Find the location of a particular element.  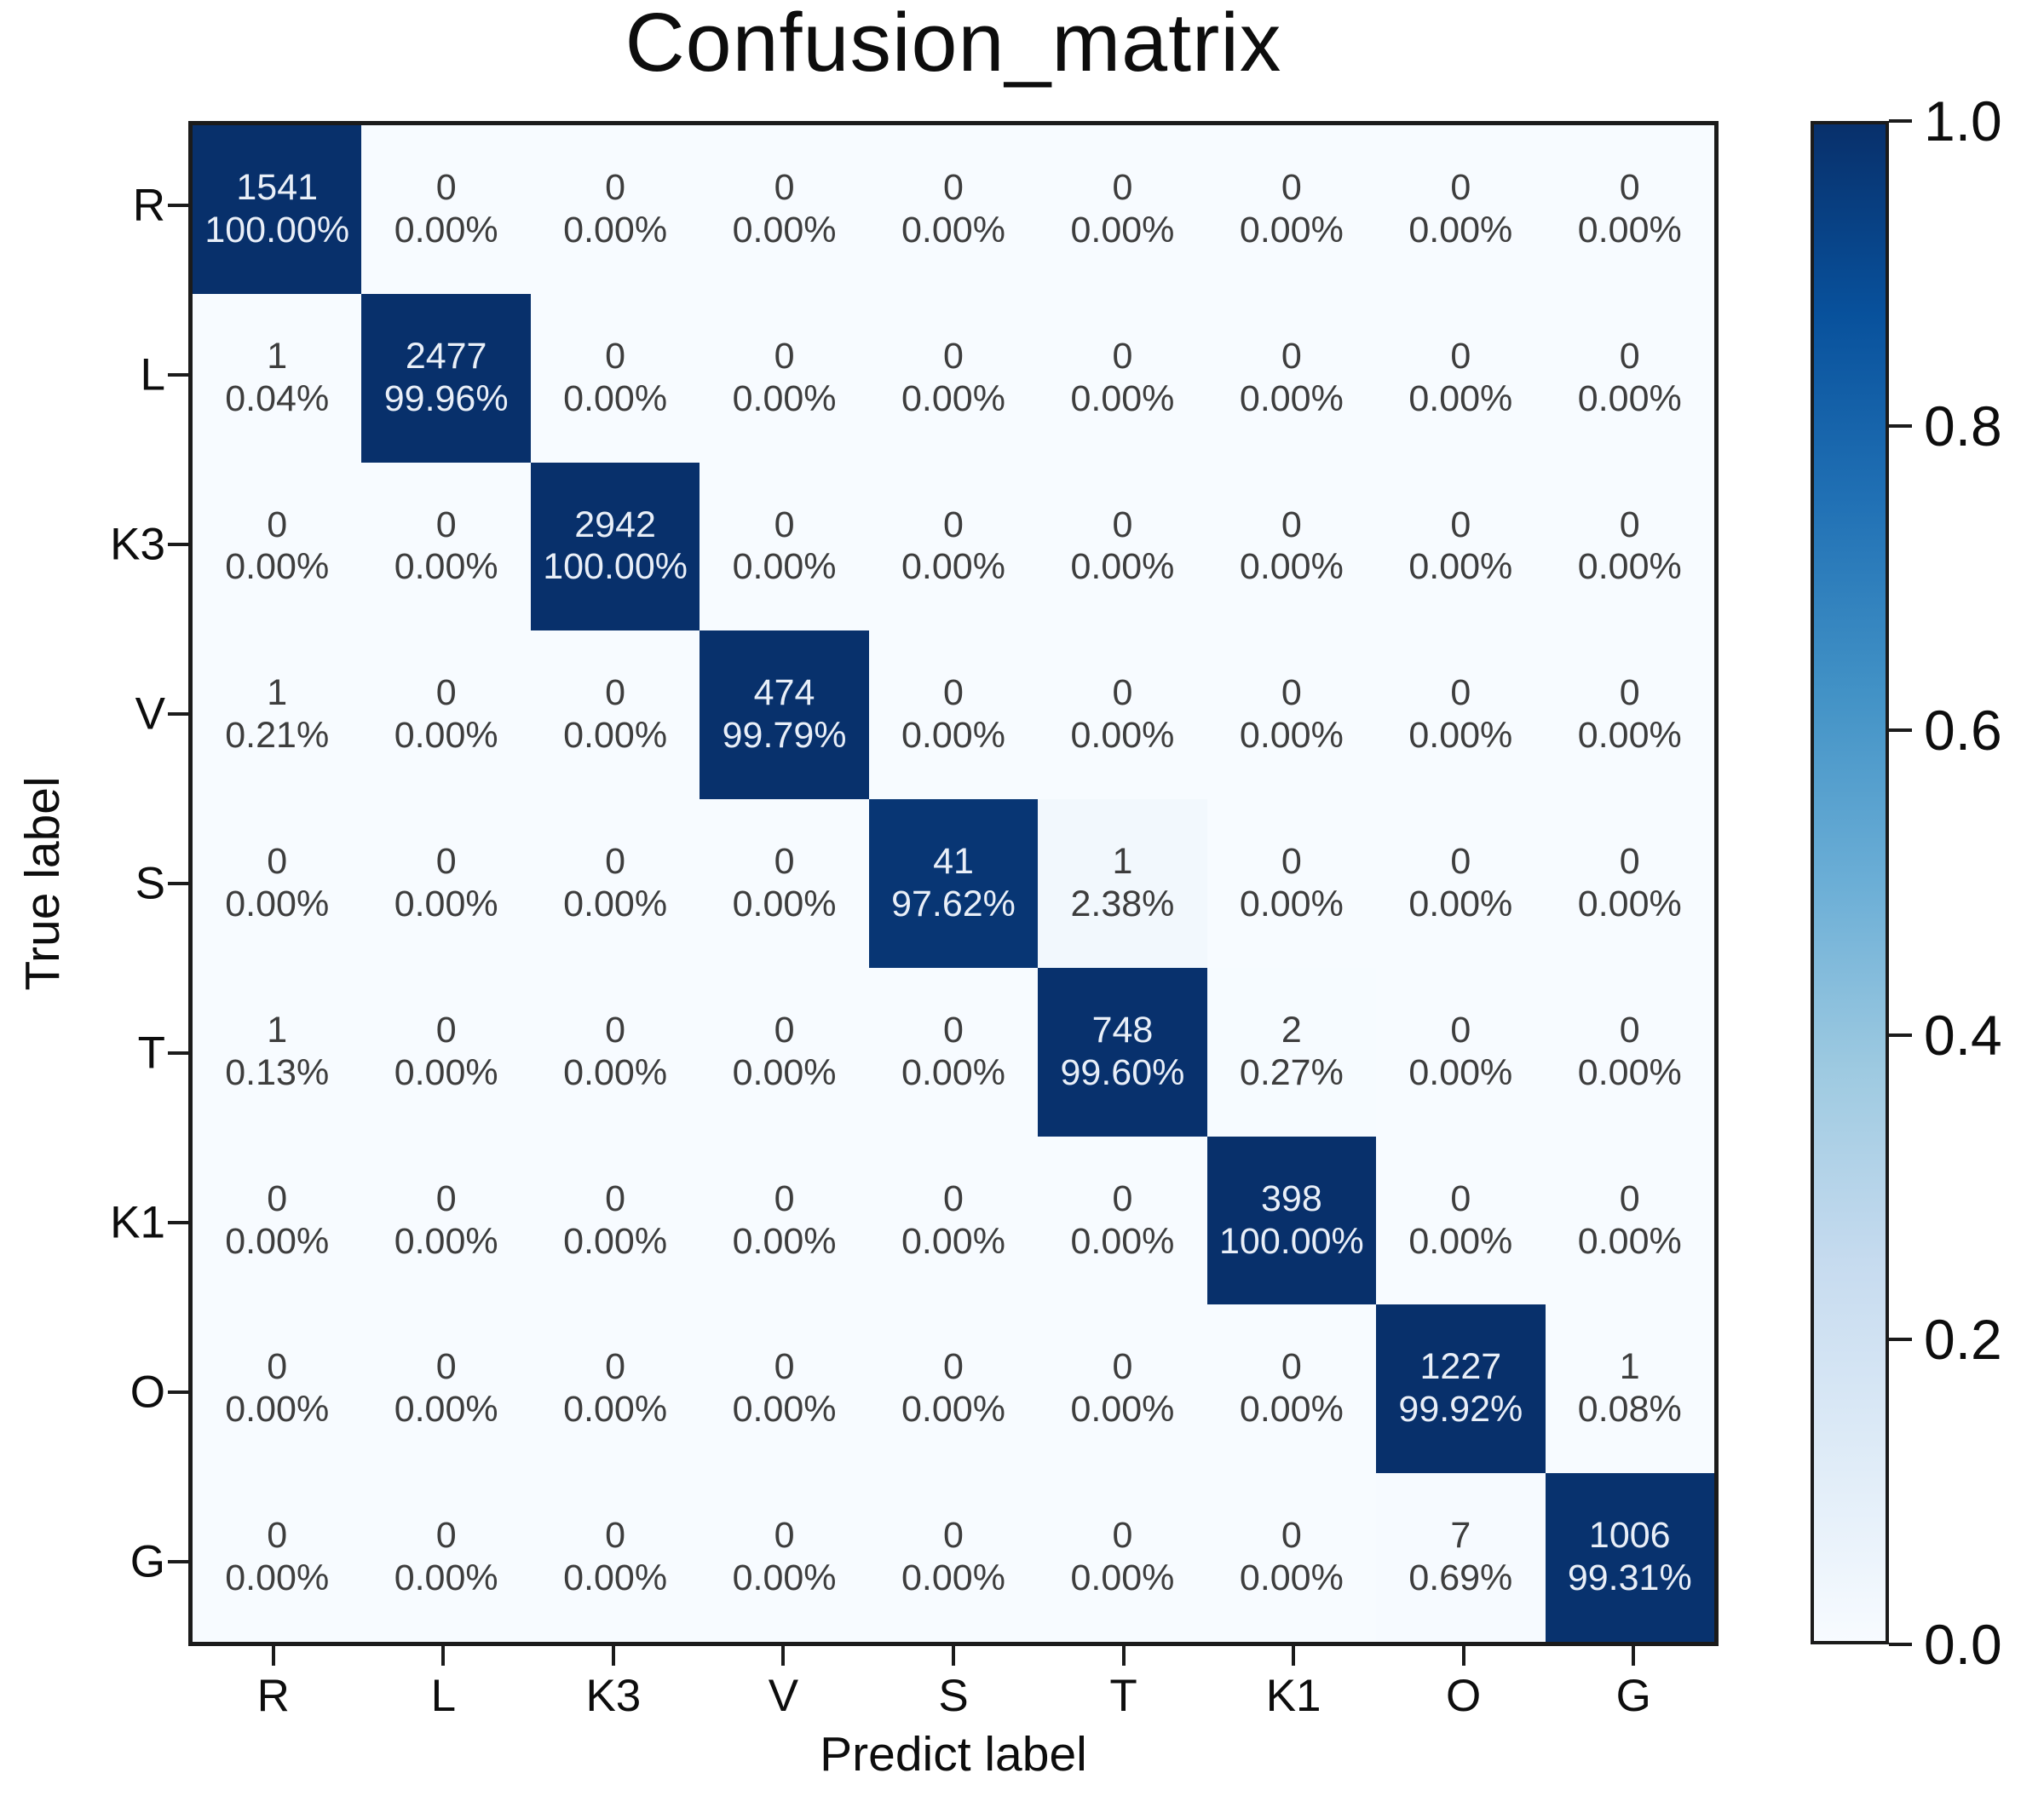

heatmap-cell: 1 0.08% is located at coordinates (1629, 1389).